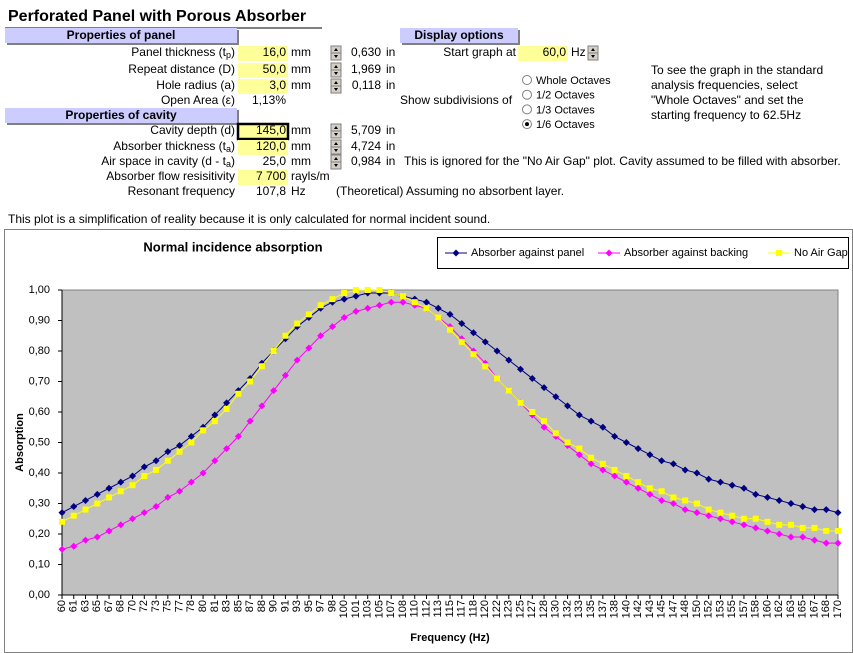 This screenshot has width=853, height=653. What do you see at coordinates (615, 609) in the screenshot?
I see `x-tick-label: 138` at bounding box center [615, 609].